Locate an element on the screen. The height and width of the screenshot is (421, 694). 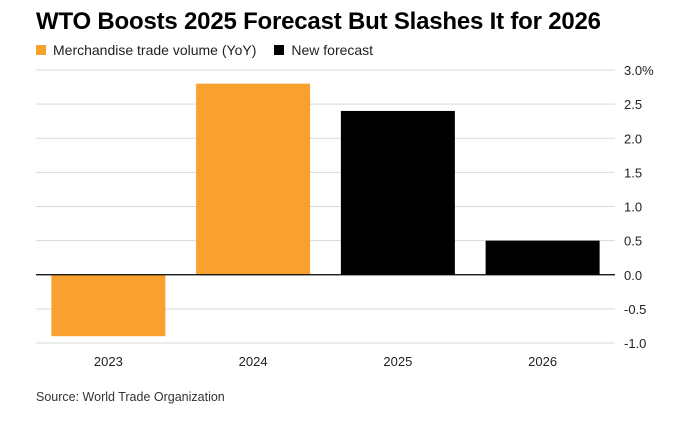
y-tick-label: 1.5 is located at coordinates (633, 172).